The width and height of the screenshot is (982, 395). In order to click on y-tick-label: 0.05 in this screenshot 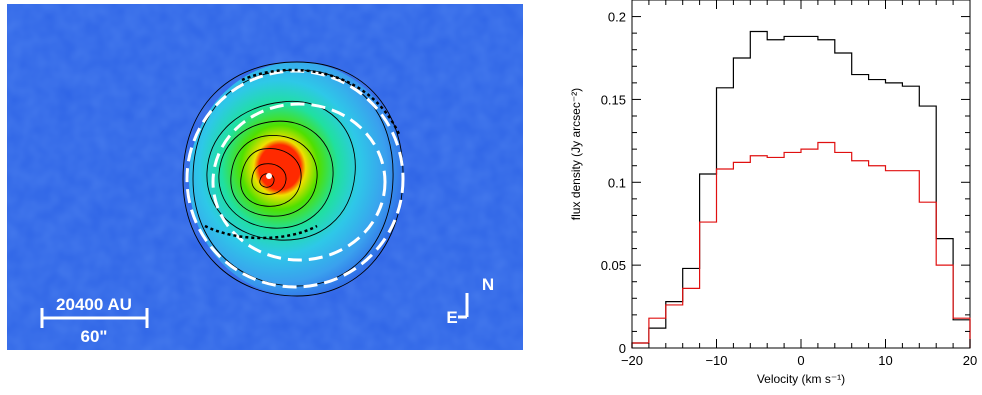, I will do `click(613, 265)`.